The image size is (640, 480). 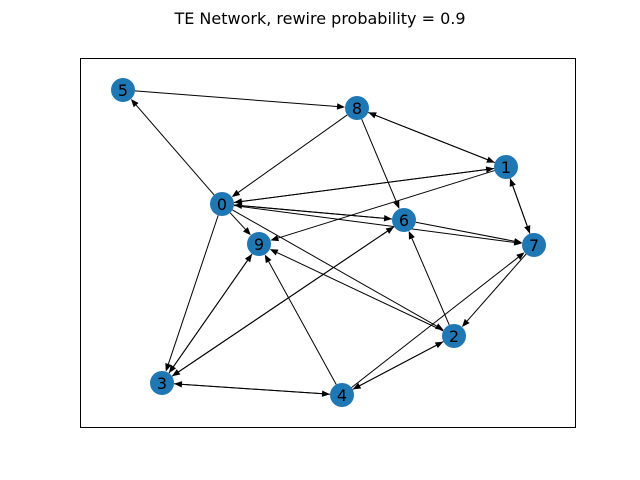 What do you see at coordinates (319, 18) in the screenshot?
I see `figure-title: TE Network, rewire probability = 0.9` at bounding box center [319, 18].